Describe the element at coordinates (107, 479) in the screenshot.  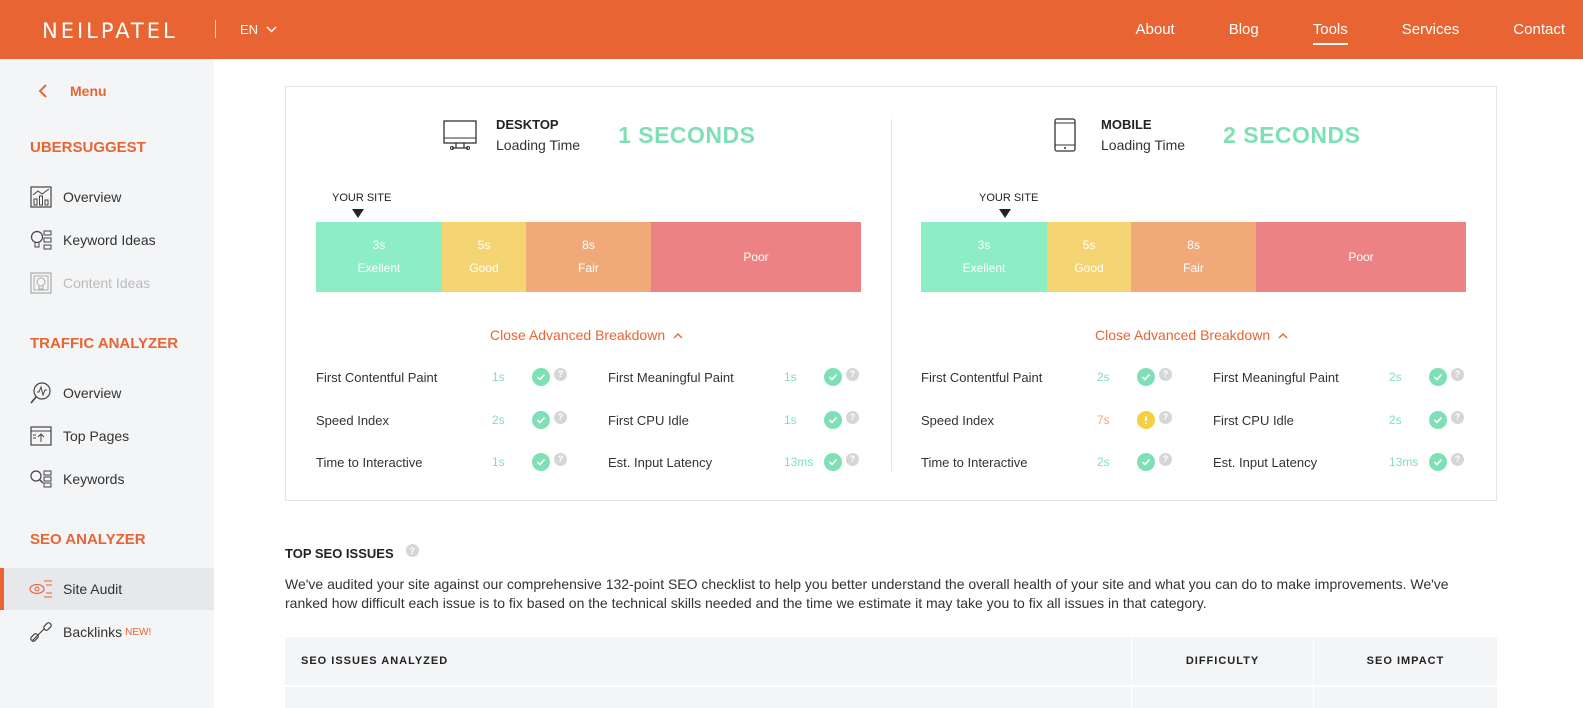
I see `sidebar-item-keywords: Keywords` at that location.